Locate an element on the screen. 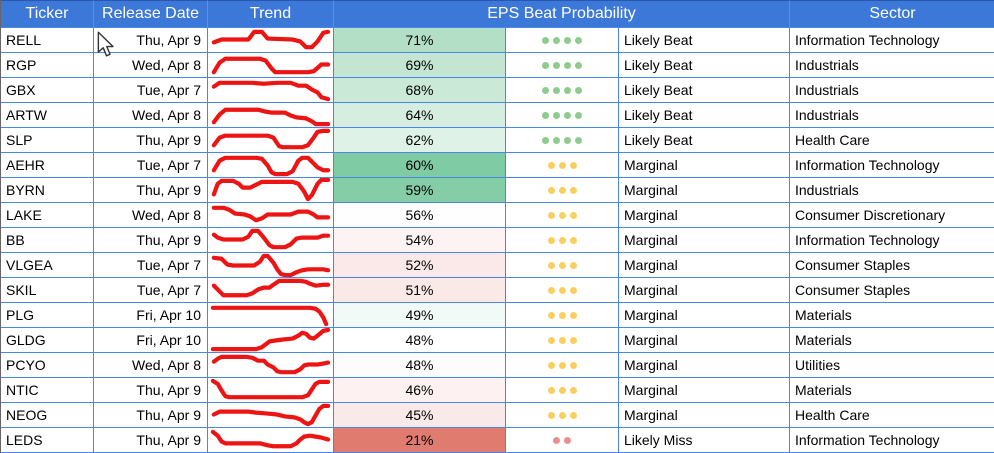 This screenshot has height=453, width=994. header-trend: Trend is located at coordinates (271, 14).